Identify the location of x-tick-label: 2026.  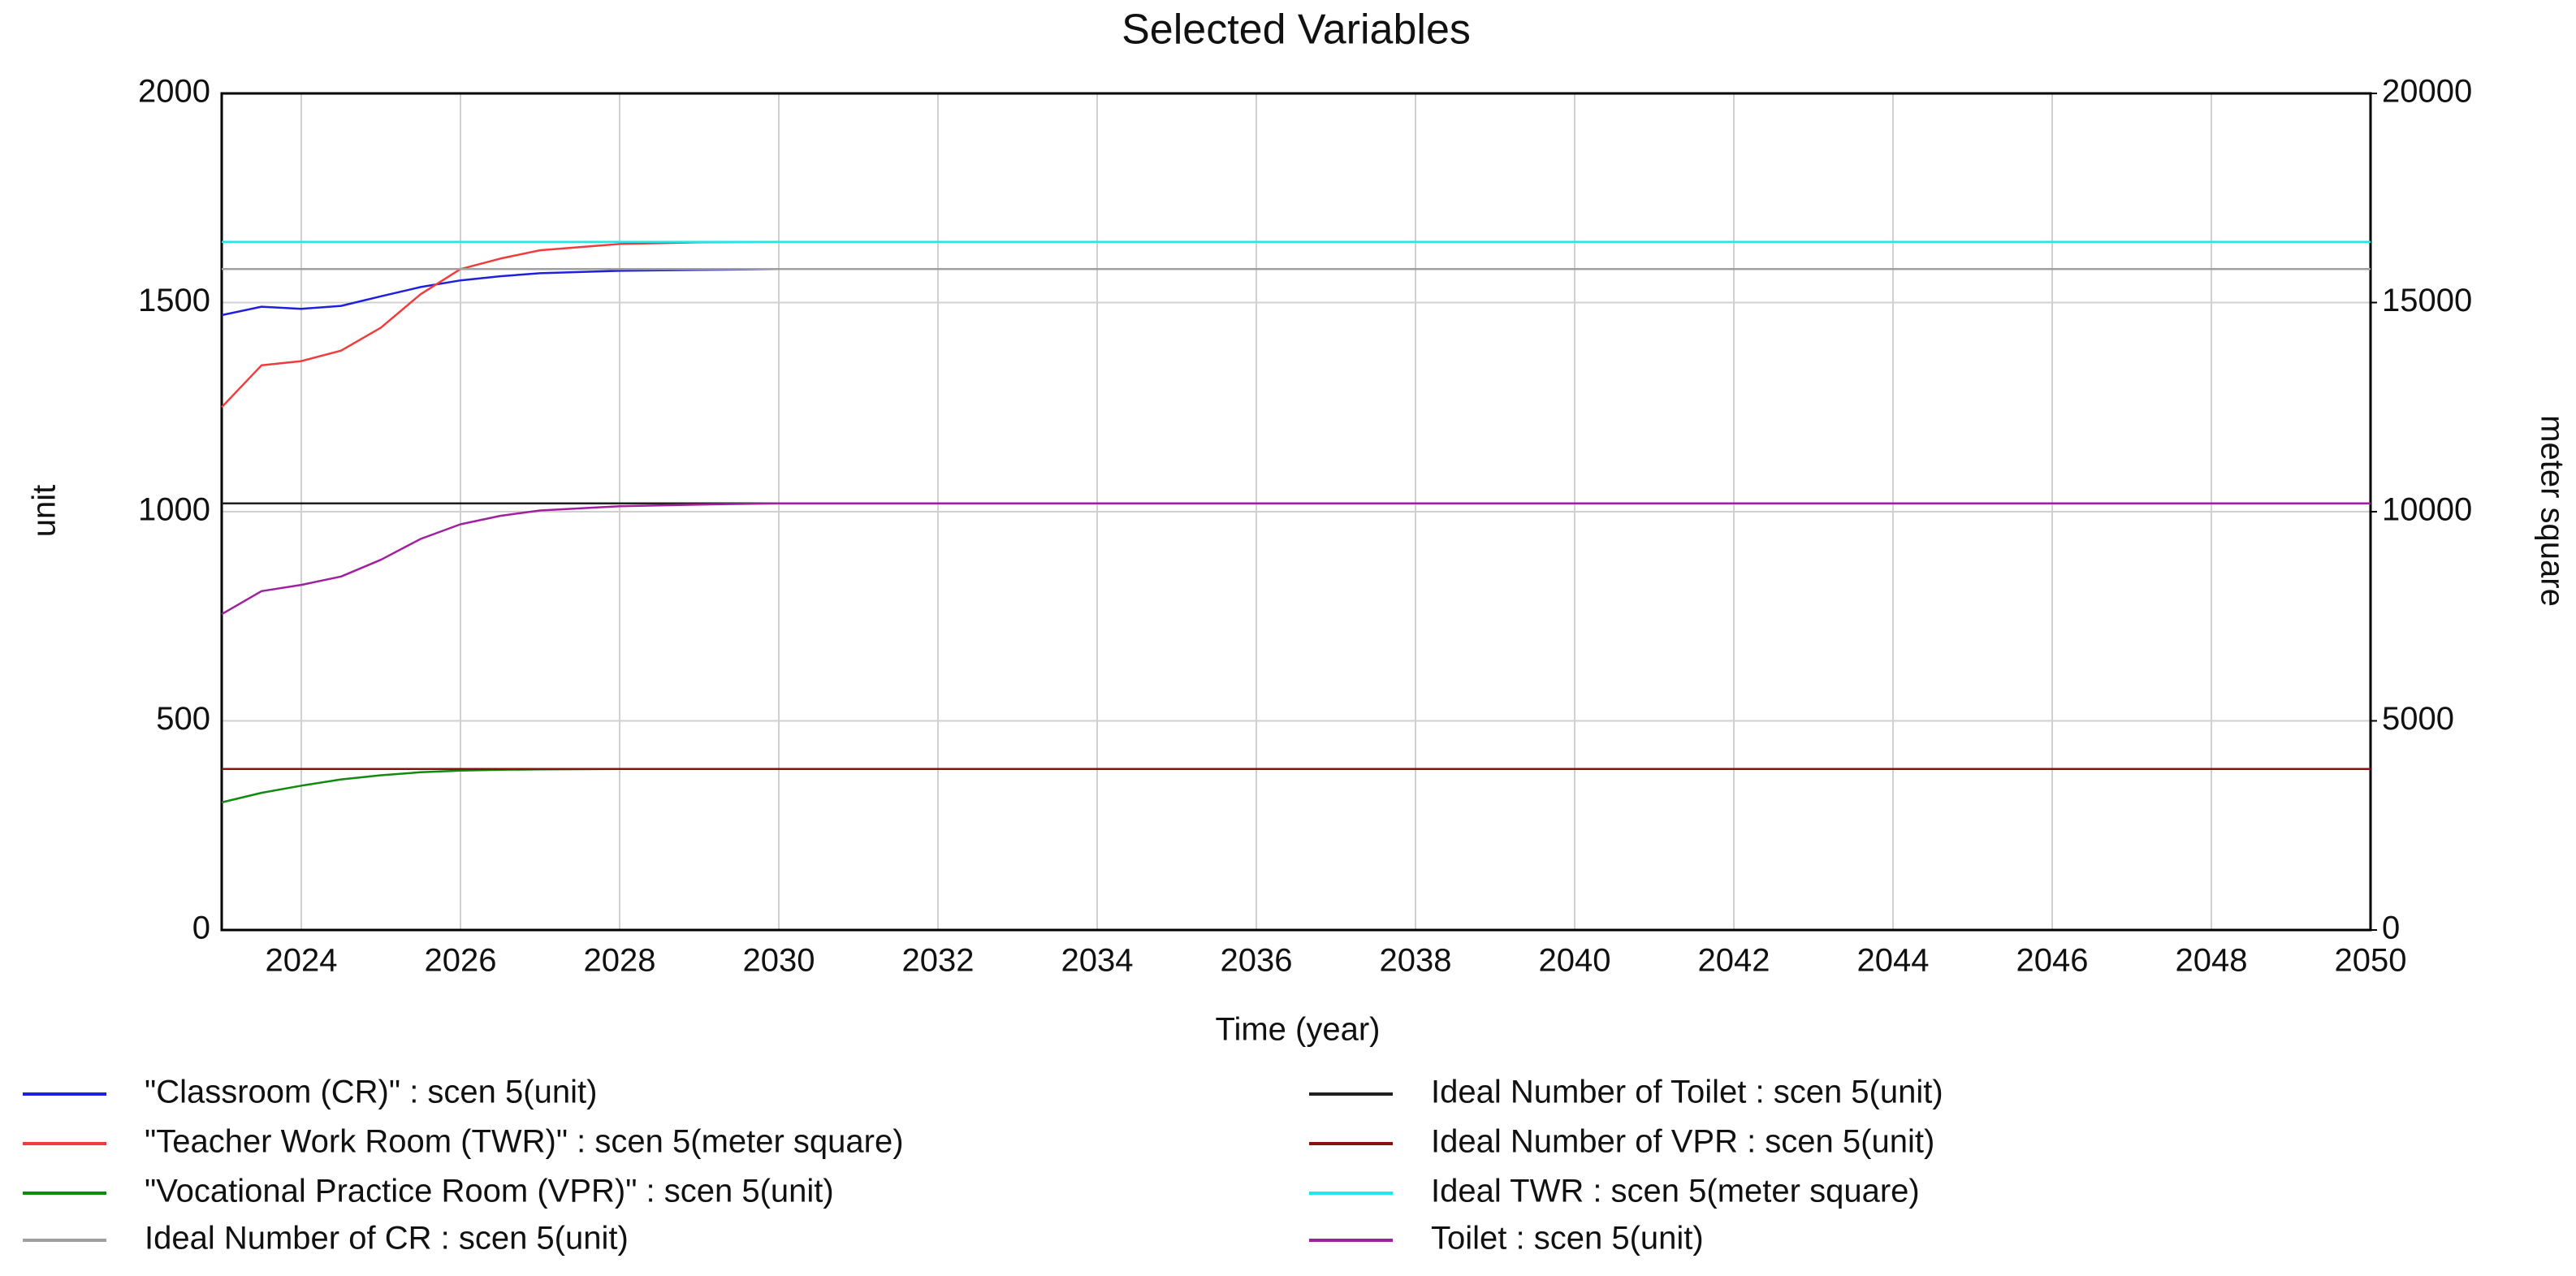
(461, 961).